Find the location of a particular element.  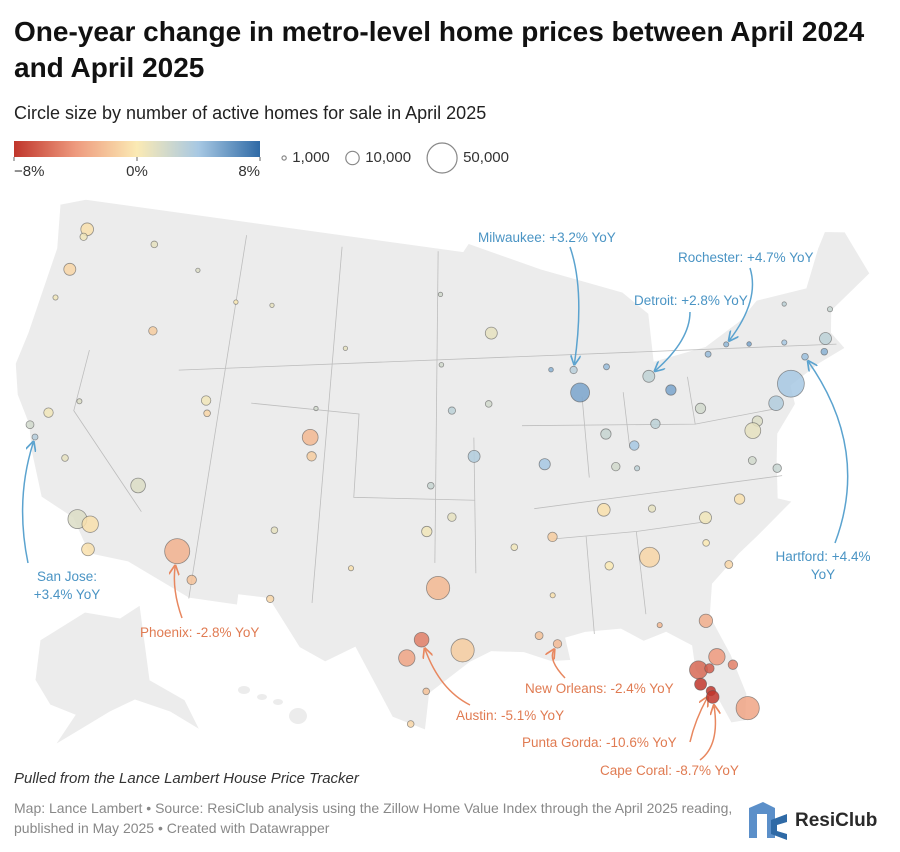

color-tick-label: 8% is located at coordinates (249, 171).